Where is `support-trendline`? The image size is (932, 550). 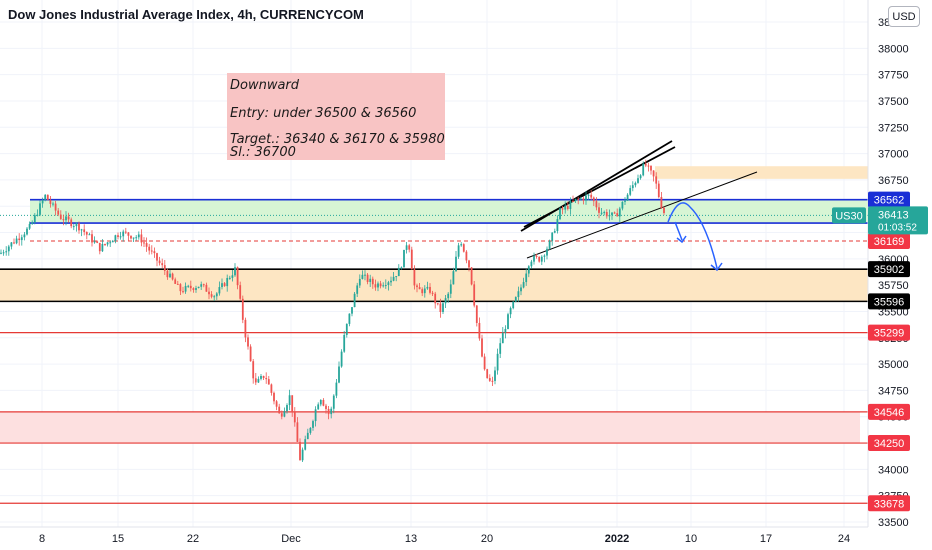
support-trendline is located at coordinates (642, 215).